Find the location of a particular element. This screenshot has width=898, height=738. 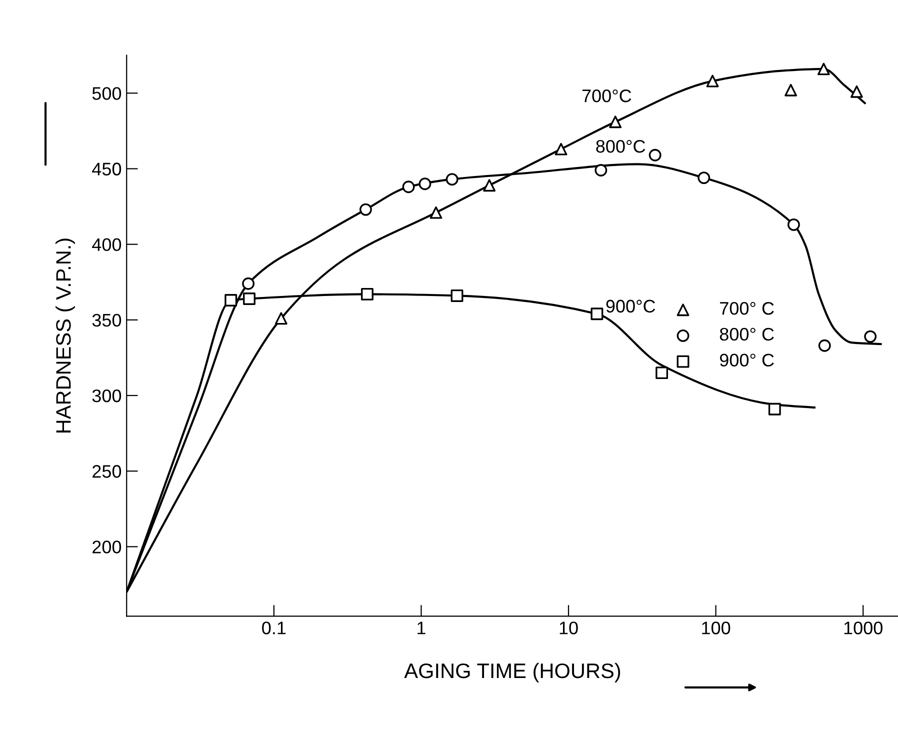

y-tick-label: 300 is located at coordinates (107, 395).